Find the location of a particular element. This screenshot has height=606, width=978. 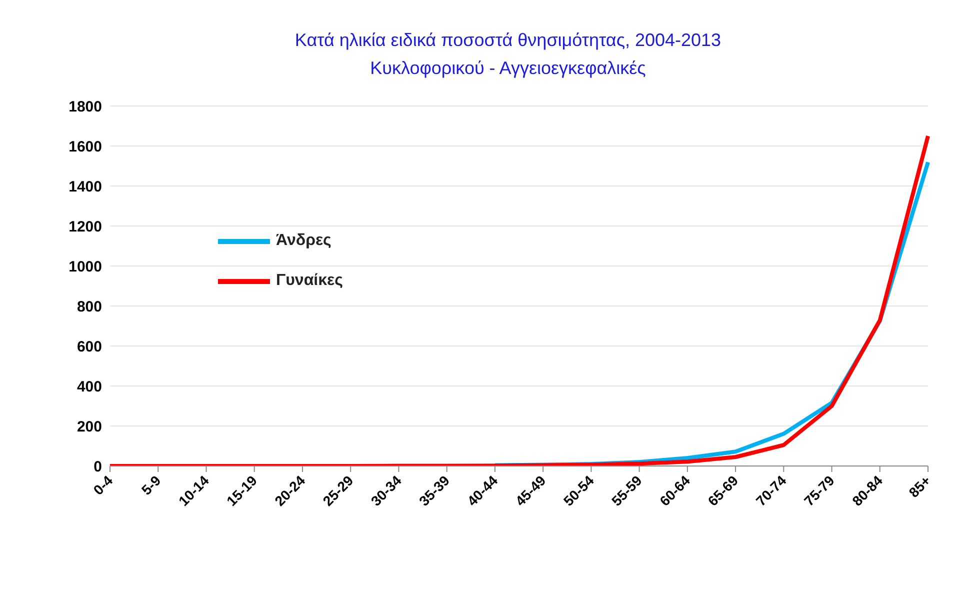

y-tick-label: 1200 is located at coordinates (85, 227).